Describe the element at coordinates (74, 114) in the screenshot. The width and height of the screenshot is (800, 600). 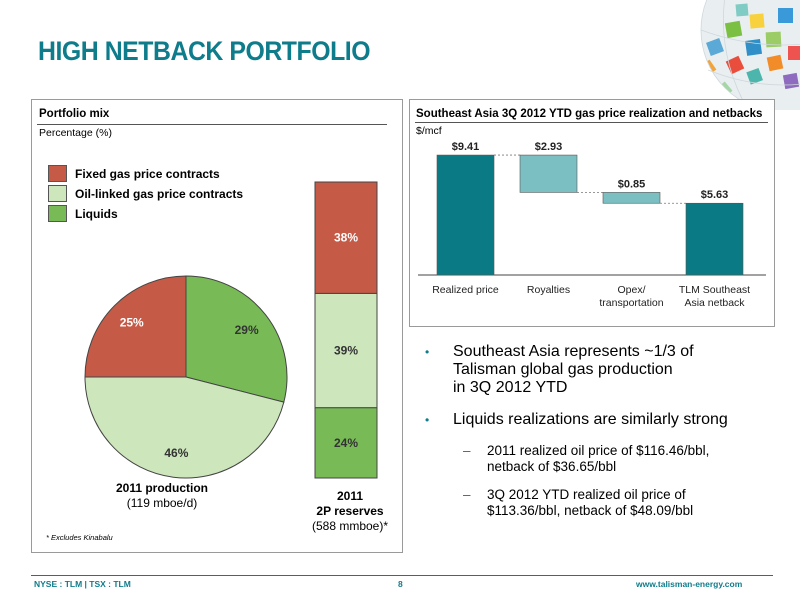
I see `portfolio-mix-title: Portfolio mix` at that location.